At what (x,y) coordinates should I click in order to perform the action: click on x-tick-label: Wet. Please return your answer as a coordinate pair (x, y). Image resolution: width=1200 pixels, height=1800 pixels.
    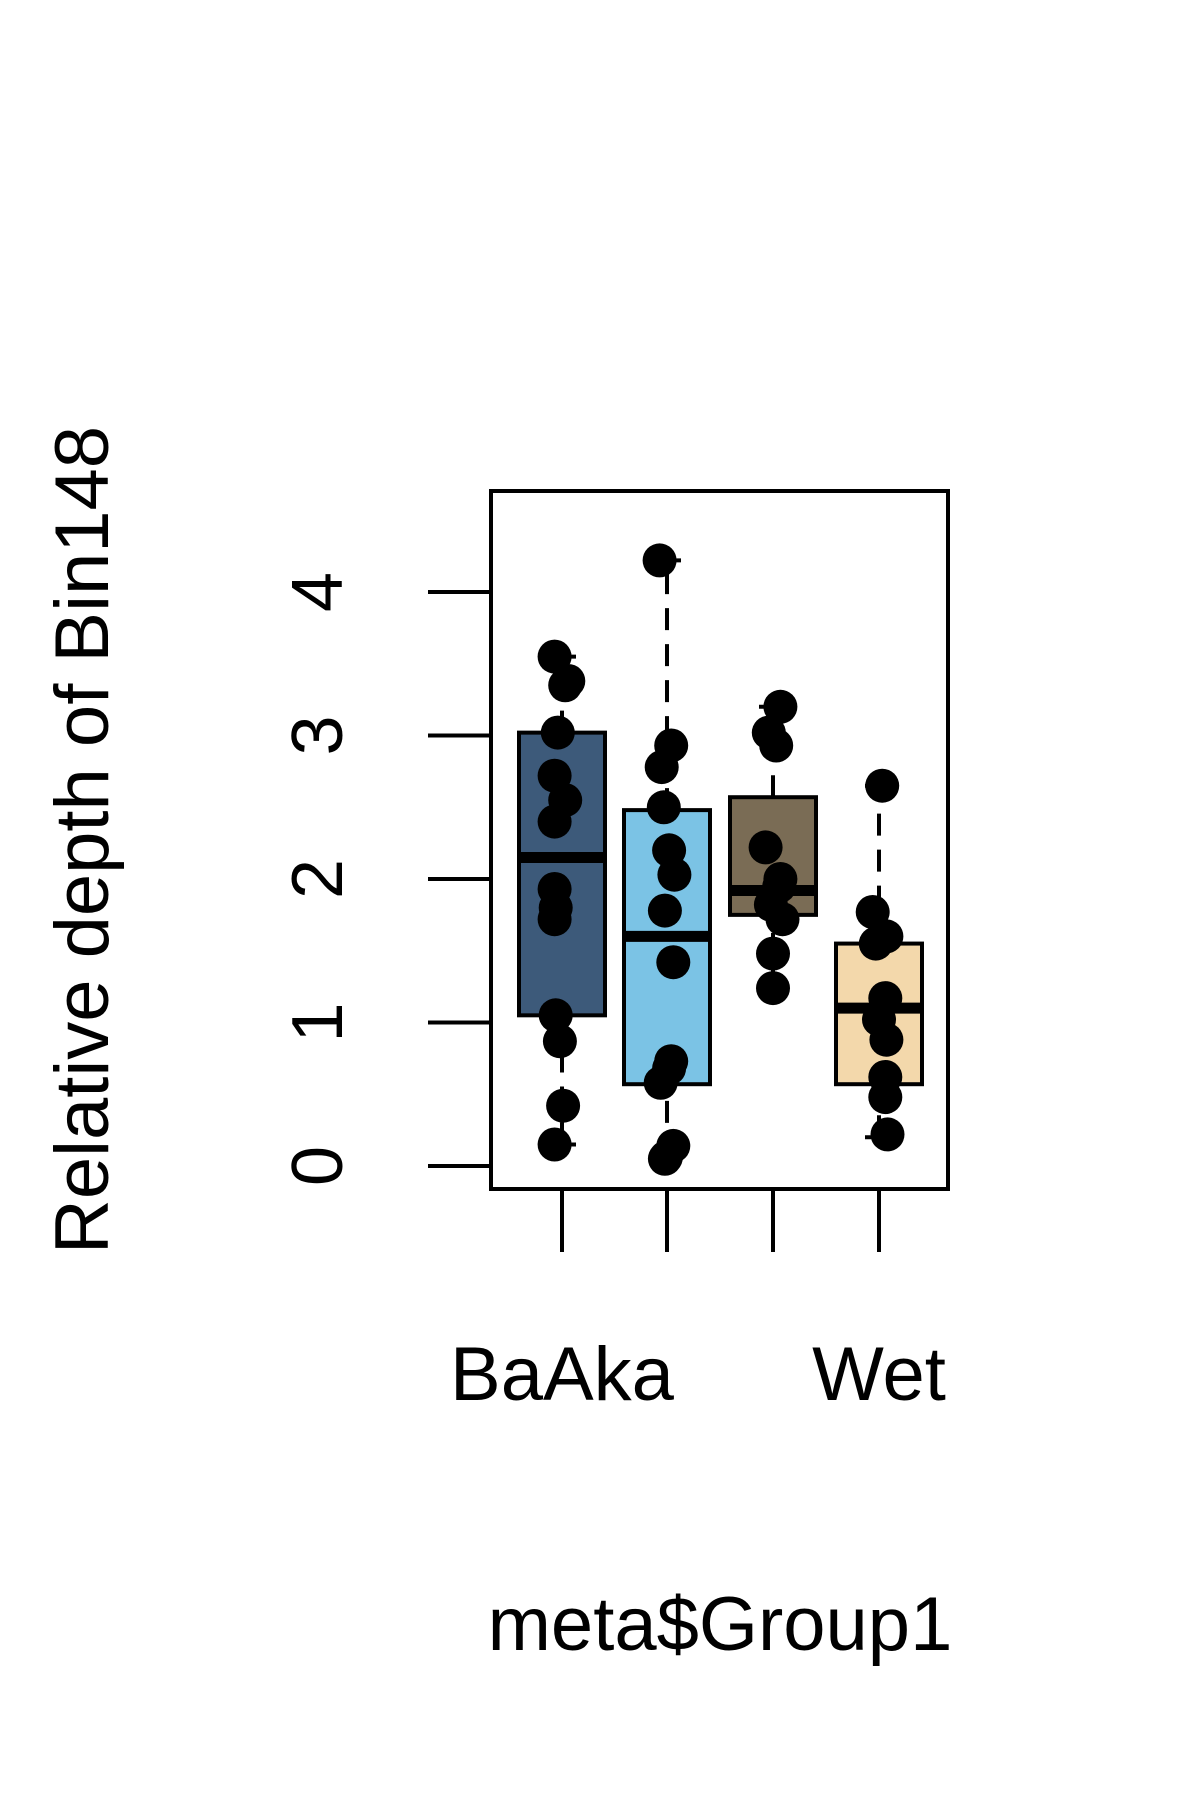
    Looking at the image, I should click on (879, 1374).